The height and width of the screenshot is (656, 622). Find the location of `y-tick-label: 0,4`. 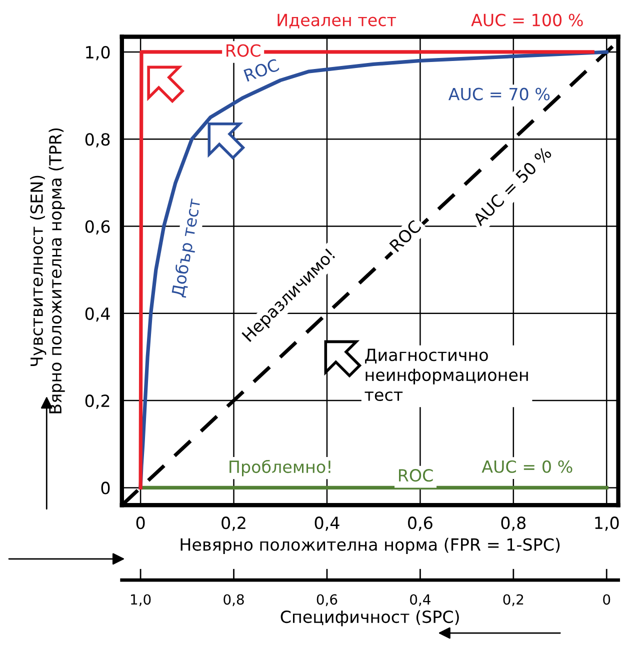

y-tick-label: 0,4 is located at coordinates (97, 314).